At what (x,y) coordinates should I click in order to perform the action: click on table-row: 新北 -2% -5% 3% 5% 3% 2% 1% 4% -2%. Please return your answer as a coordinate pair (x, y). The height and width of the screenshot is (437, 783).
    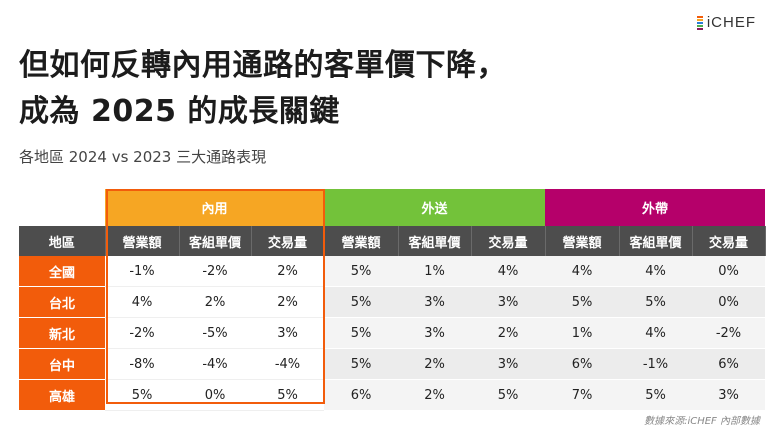
    Looking at the image, I should click on (392, 333).